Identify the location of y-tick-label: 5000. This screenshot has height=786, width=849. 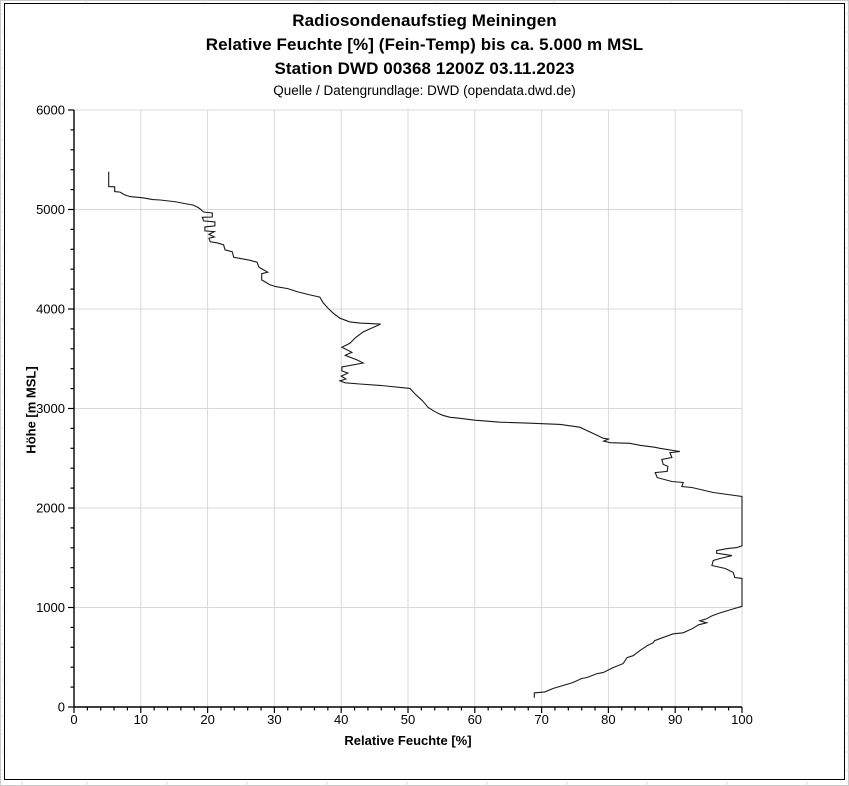
(50, 209).